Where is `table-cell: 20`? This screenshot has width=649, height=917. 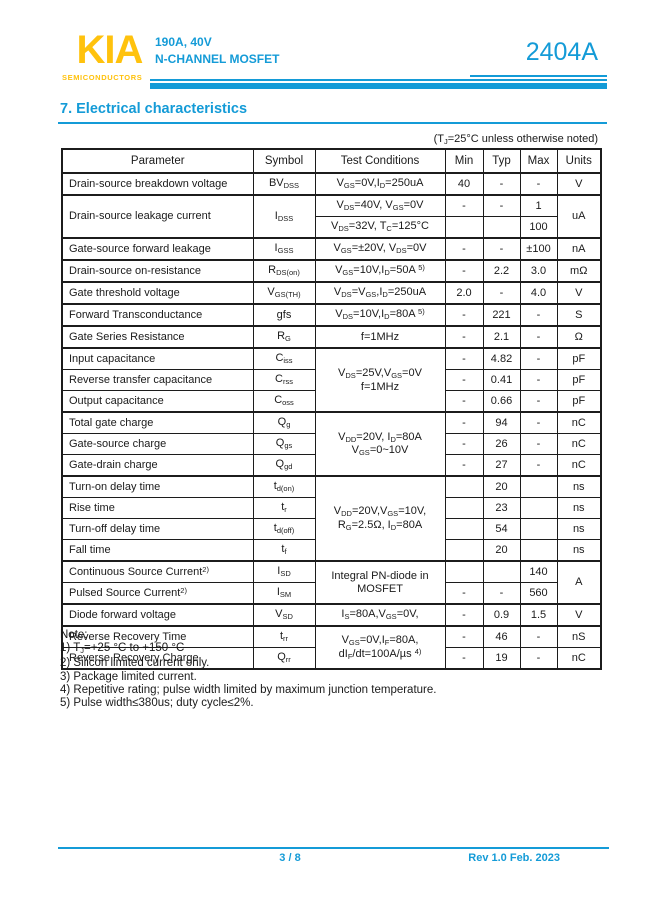 table-cell: 20 is located at coordinates (501, 550).